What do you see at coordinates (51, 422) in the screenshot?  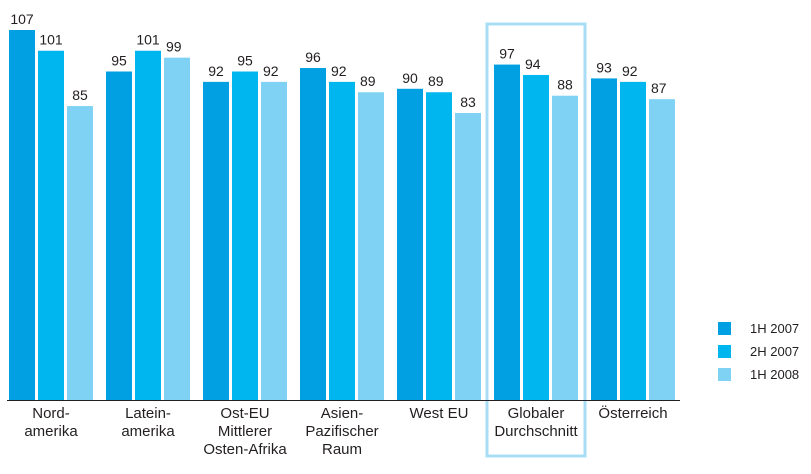 I see `category-label: Nord-amerika` at bounding box center [51, 422].